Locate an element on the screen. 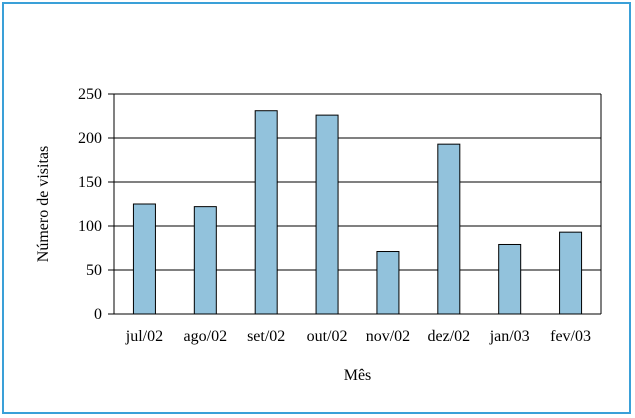  bar-out/02 is located at coordinates (327, 214).